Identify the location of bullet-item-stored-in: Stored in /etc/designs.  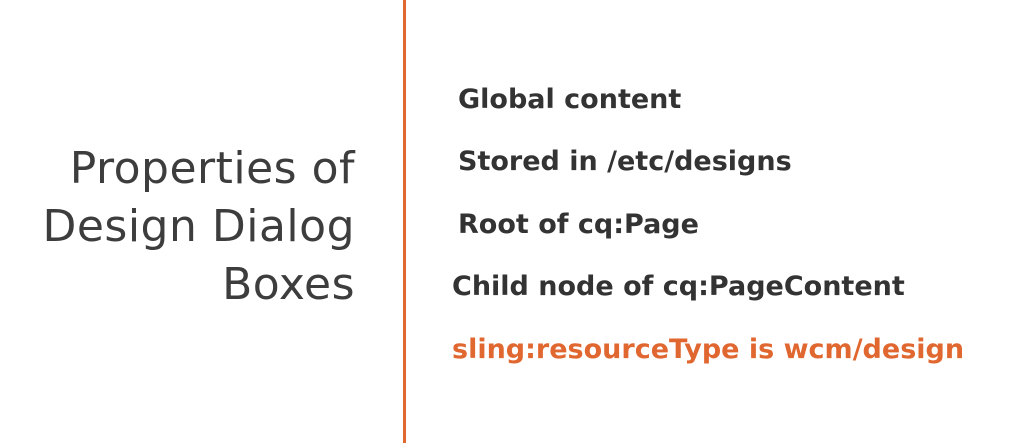
(625, 161).